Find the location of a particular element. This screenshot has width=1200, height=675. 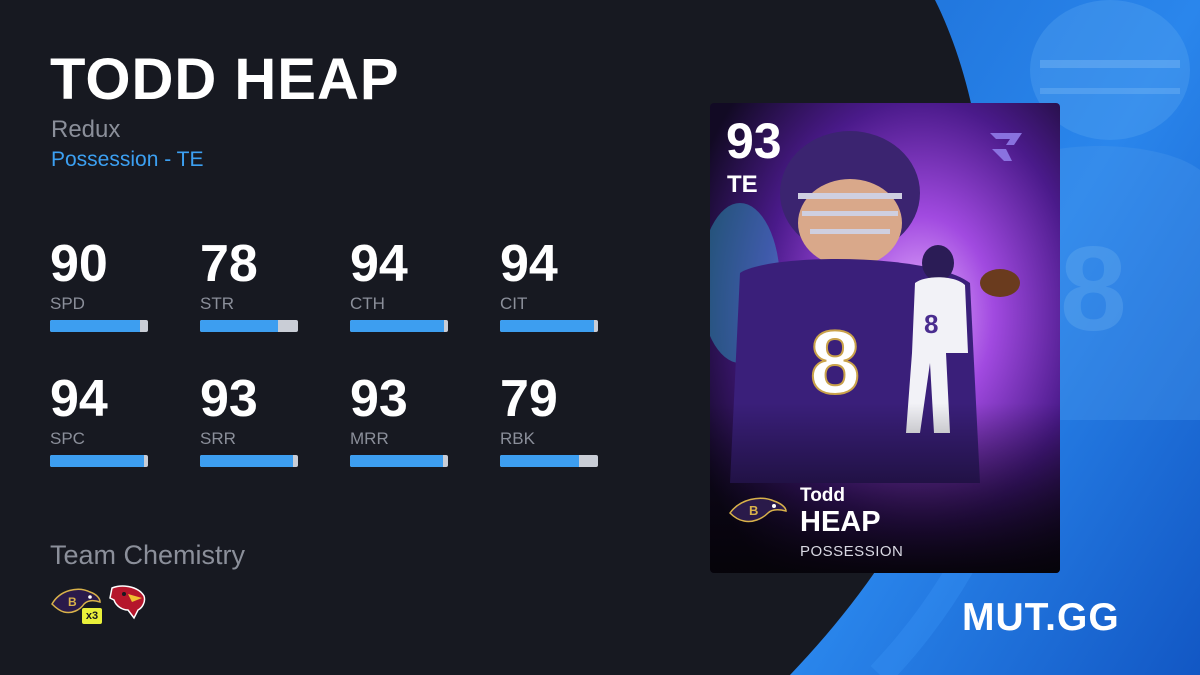

card-overall-rating: 93 is located at coordinates (754, 141).